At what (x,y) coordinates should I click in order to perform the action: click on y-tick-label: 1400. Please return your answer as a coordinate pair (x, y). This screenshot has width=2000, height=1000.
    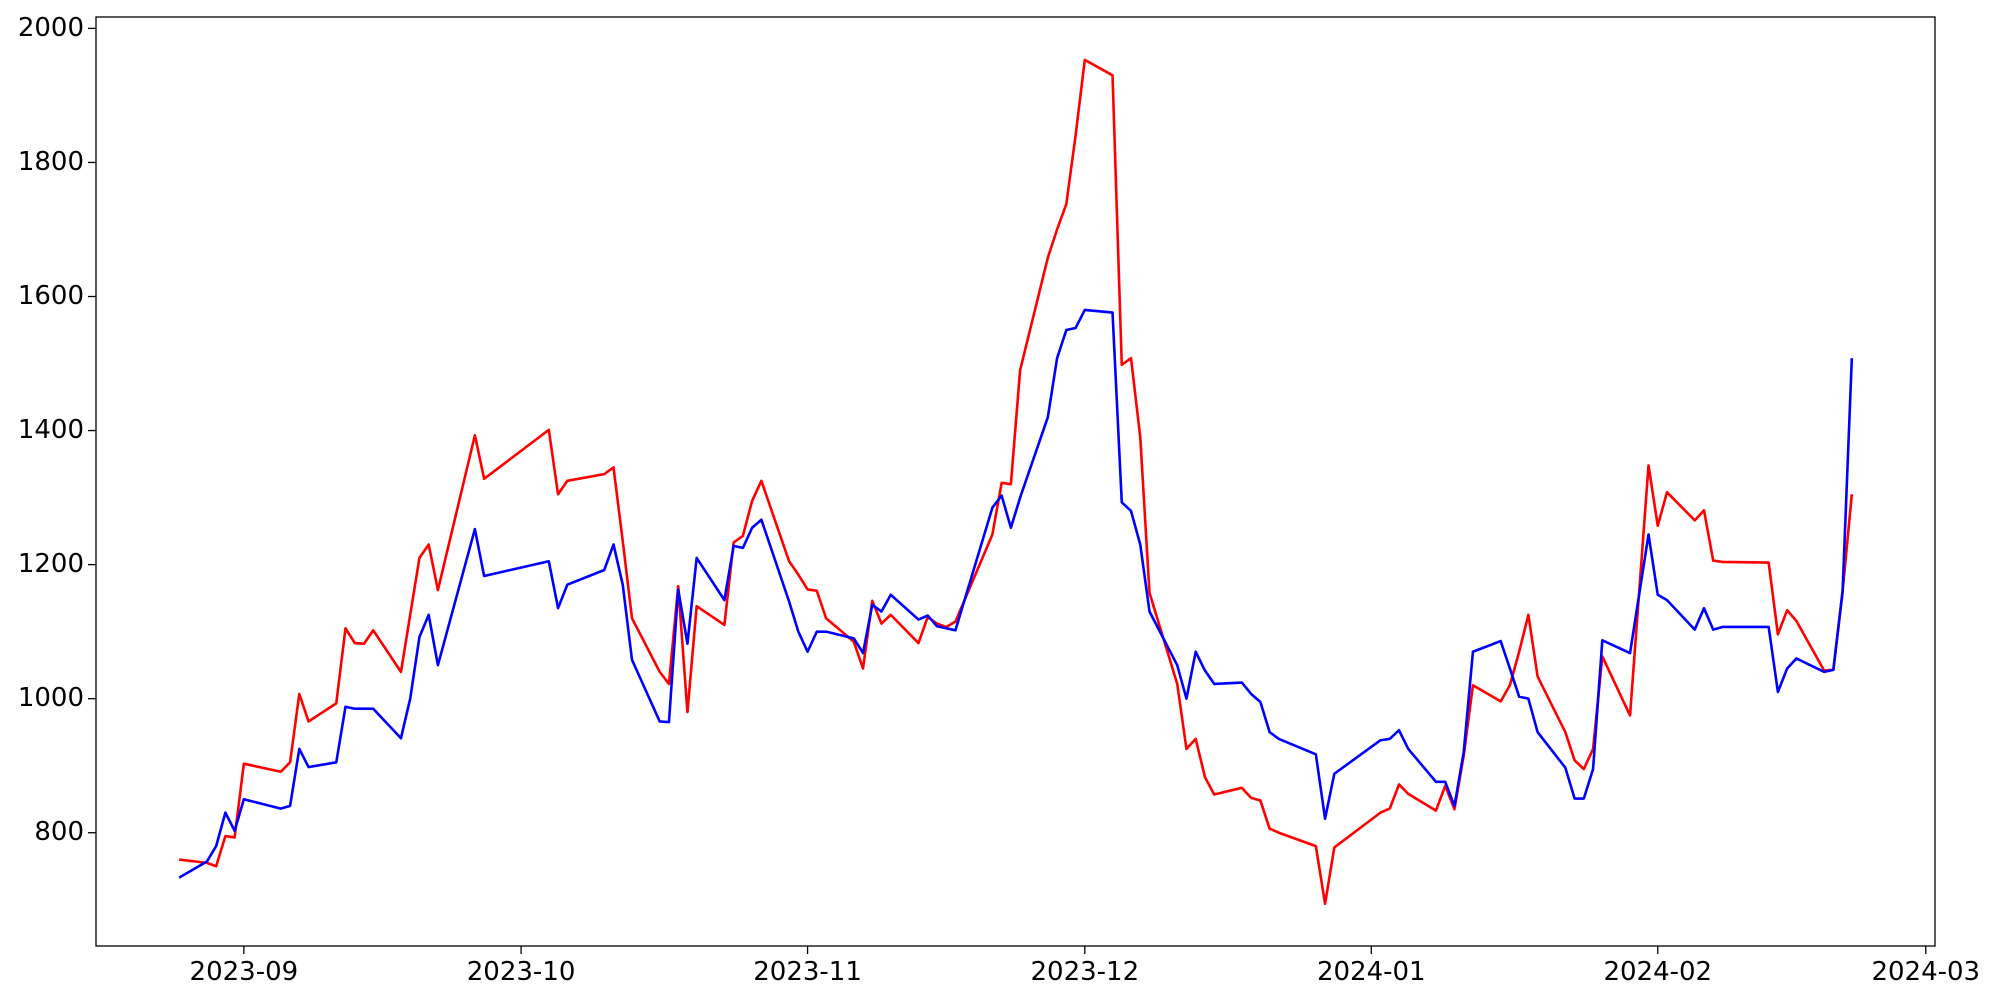
    Looking at the image, I should click on (51, 430).